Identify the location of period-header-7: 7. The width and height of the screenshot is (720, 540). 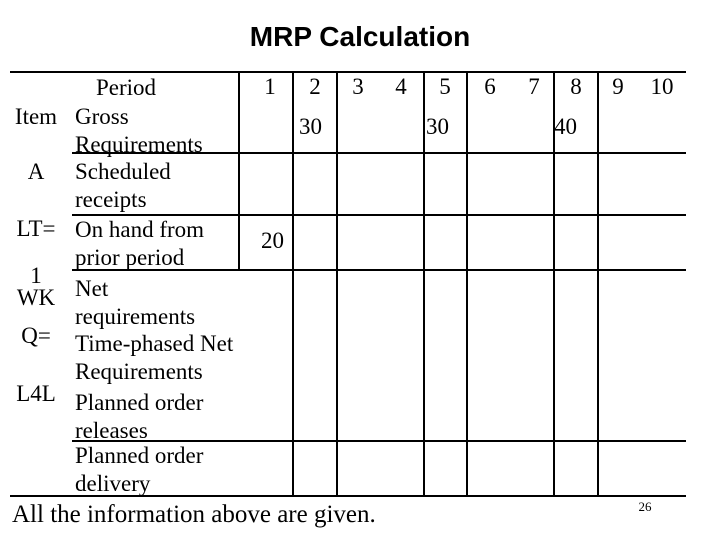
(534, 86).